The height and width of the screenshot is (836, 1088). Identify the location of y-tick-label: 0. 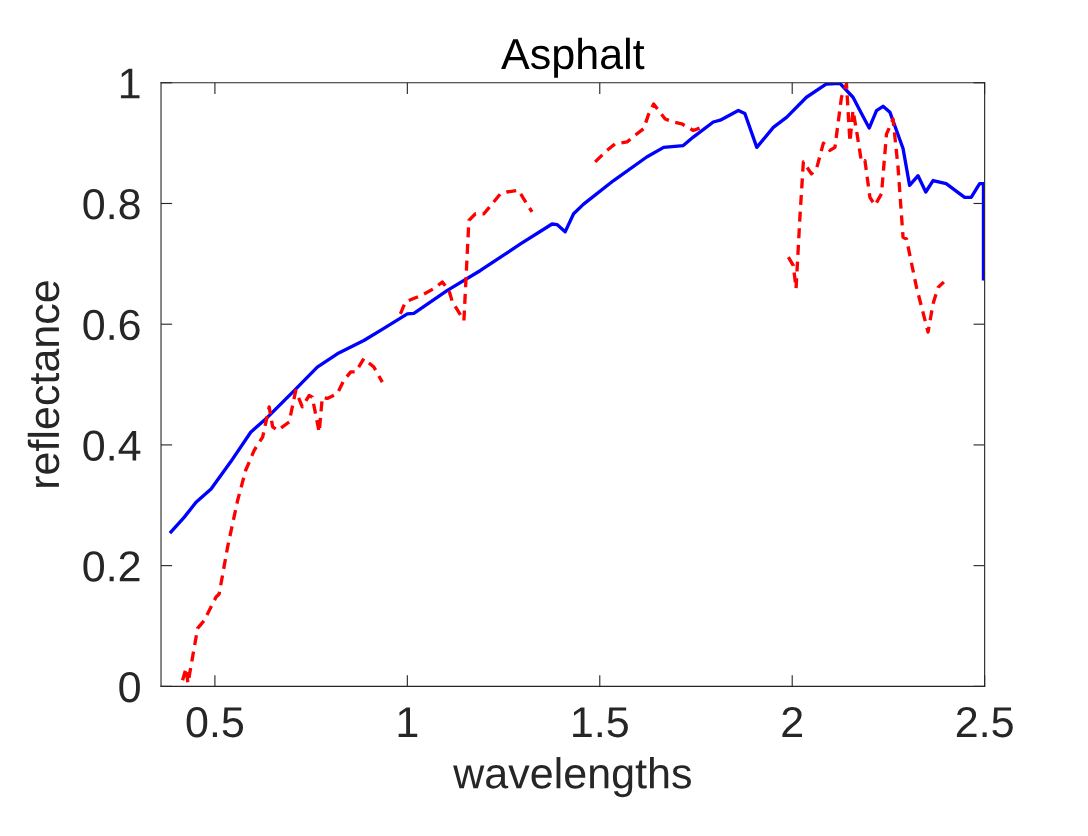
(129, 687).